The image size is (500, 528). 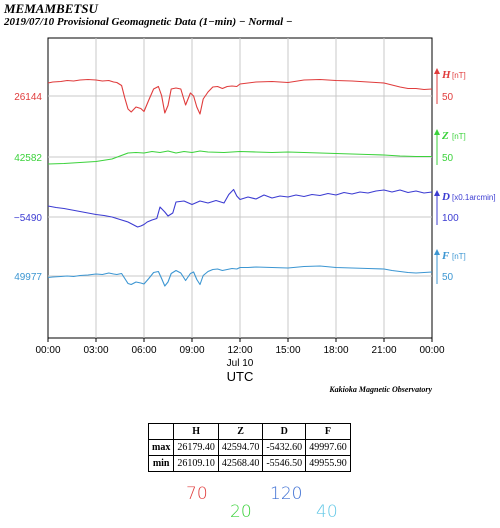 What do you see at coordinates (143, 350) in the screenshot?
I see `x-tick-label: 06:00` at bounding box center [143, 350].